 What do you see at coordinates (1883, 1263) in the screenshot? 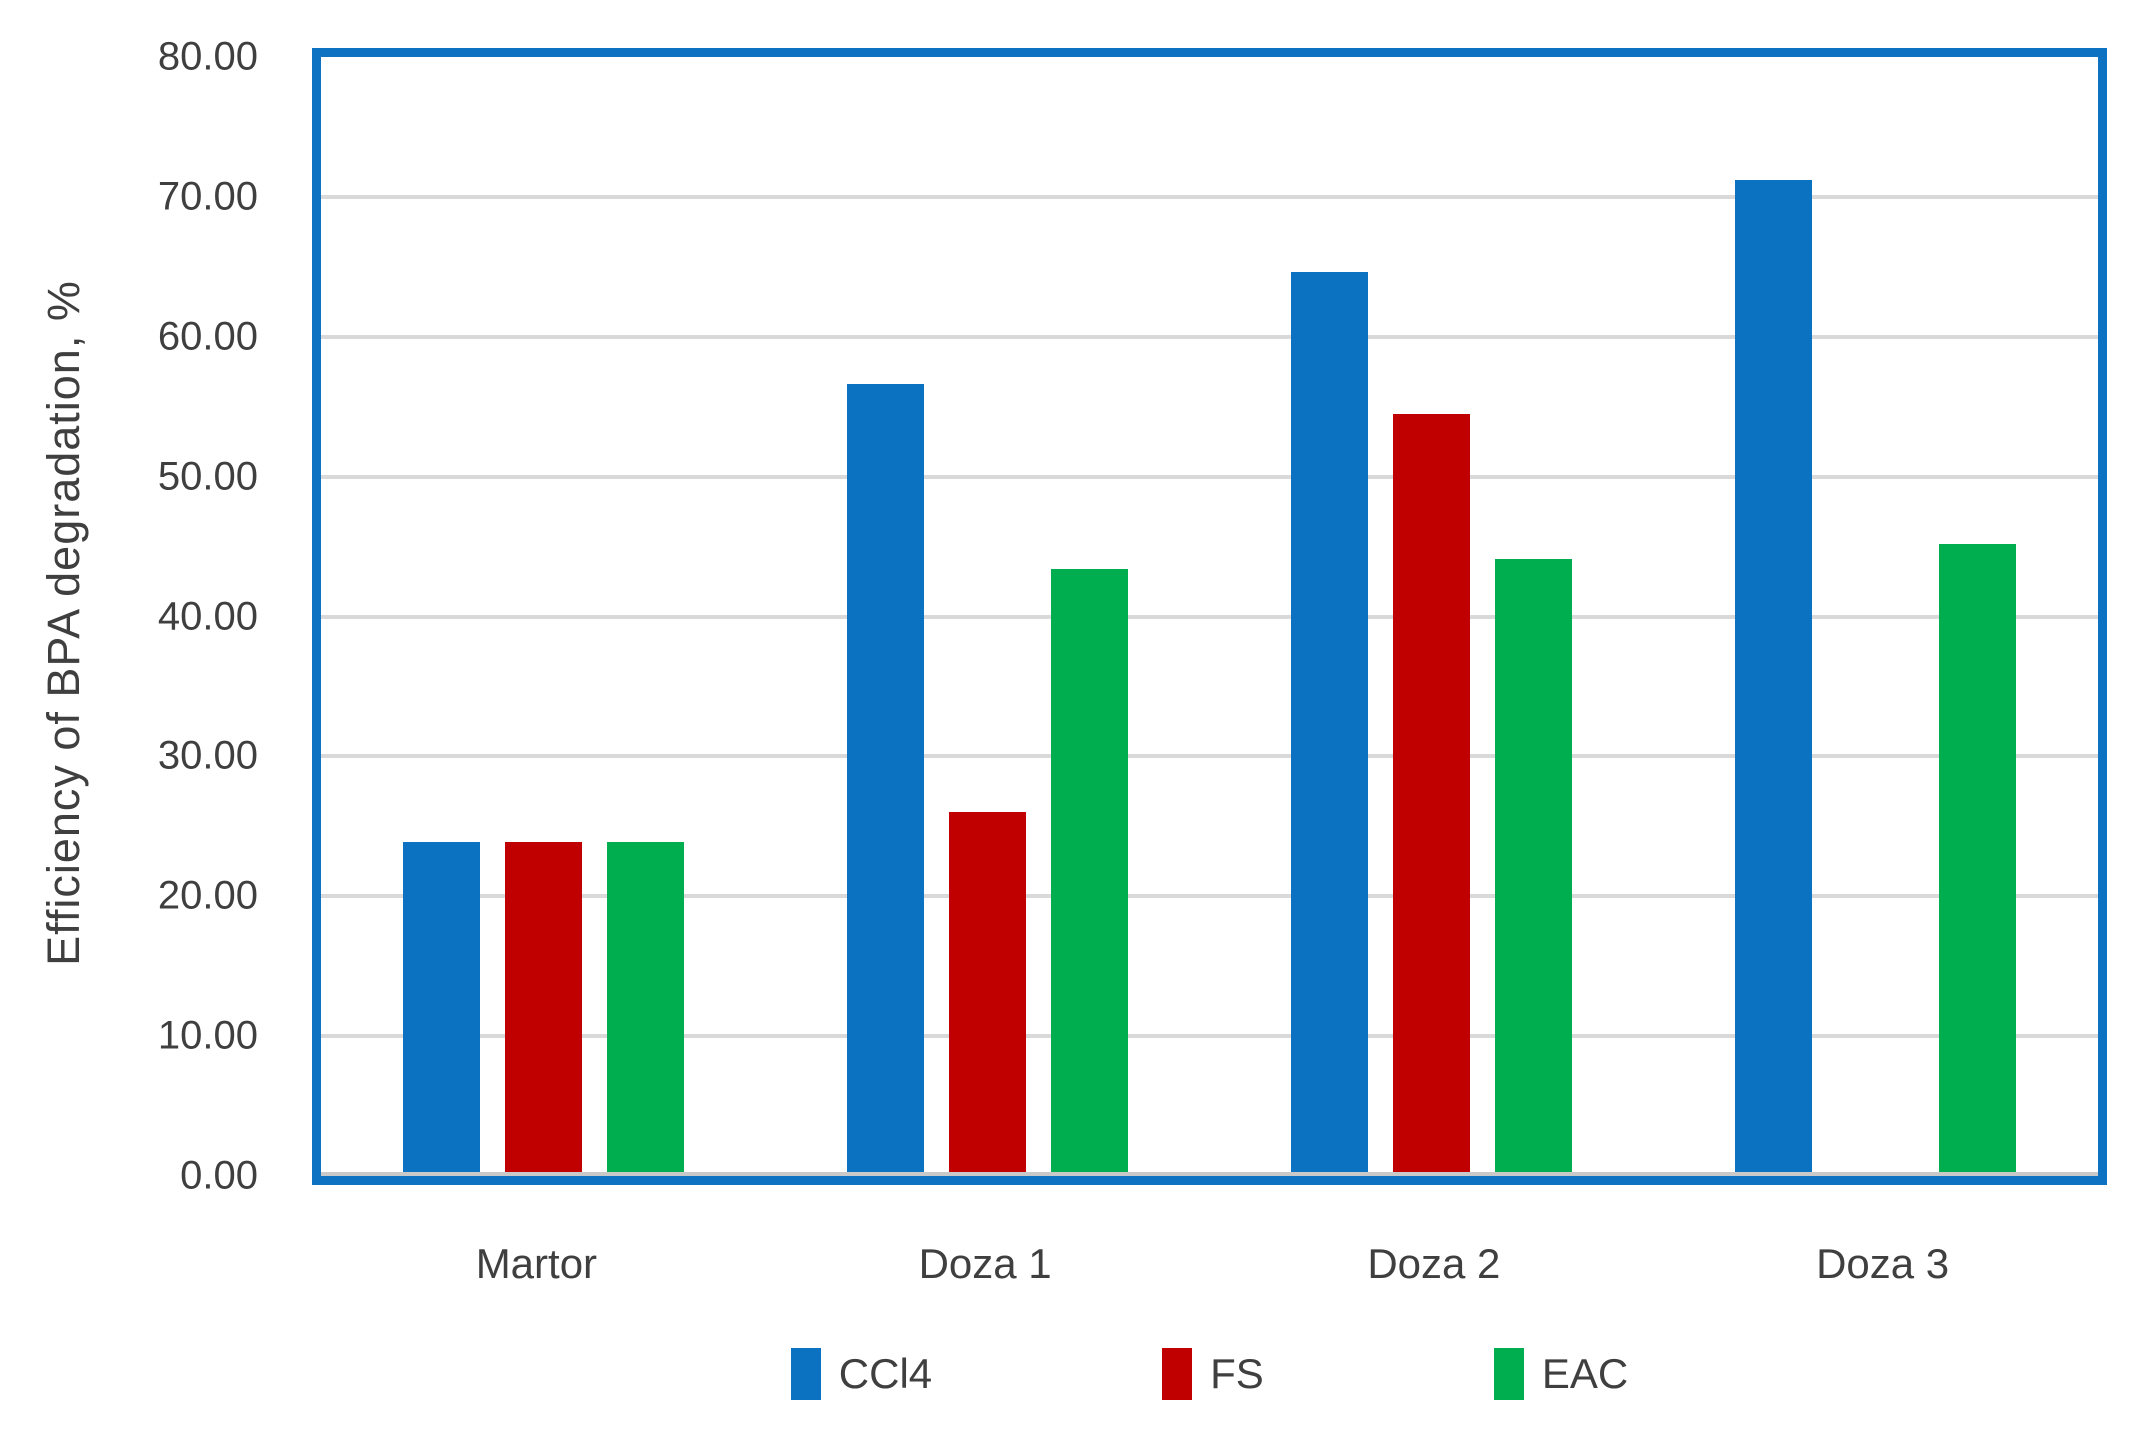
I see `x-category-label: Doza 3` at bounding box center [1883, 1263].